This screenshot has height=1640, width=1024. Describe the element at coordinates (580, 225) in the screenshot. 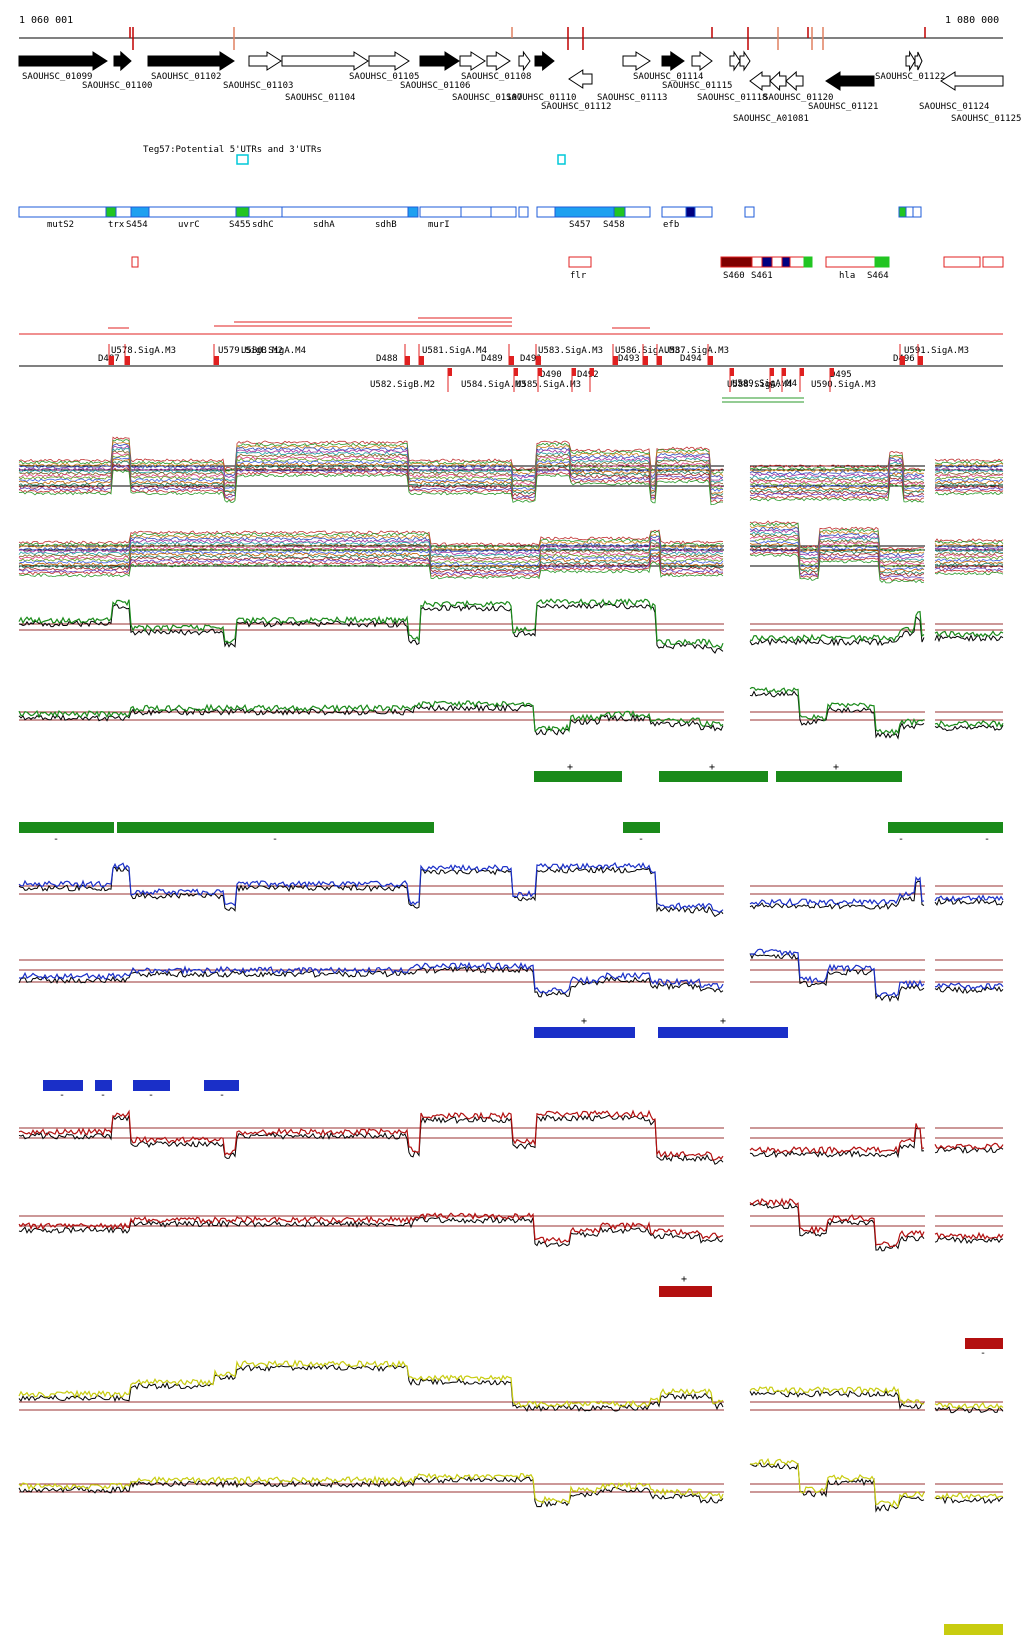

I see `feature-label: S457` at that location.